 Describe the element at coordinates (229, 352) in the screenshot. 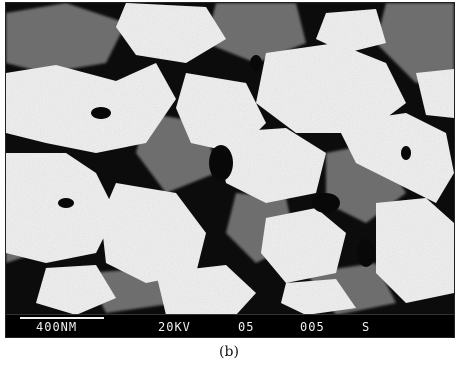

I see `figure-caption: (b)` at that location.